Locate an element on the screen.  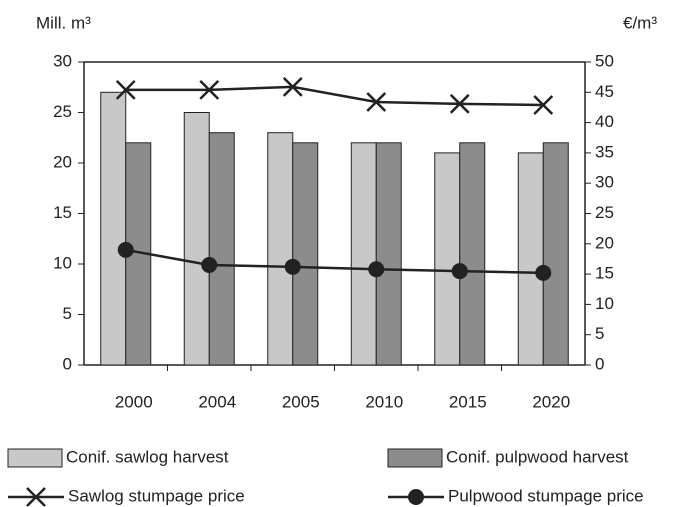
y2-tick-label: 20 is located at coordinates (604, 242).